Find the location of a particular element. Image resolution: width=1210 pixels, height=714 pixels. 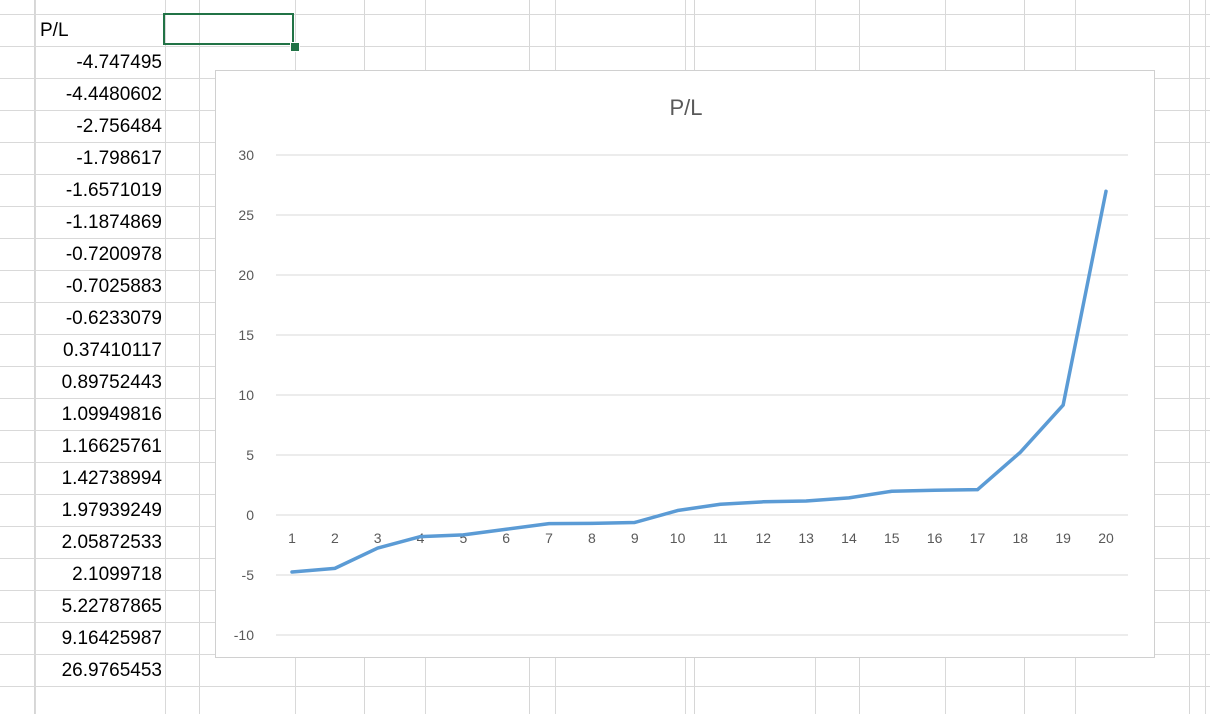

data-cell: 1.42738994 is located at coordinates (111, 478).